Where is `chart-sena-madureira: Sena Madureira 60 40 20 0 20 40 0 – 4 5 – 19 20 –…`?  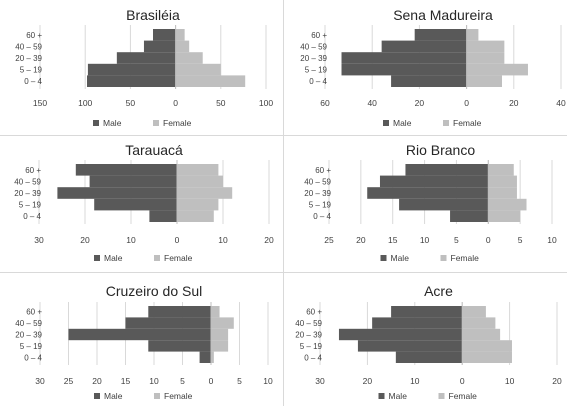
chart-sena-madureira: Sena Madureira 60 40 20 0 20 40 0 – 4 5 – 19 20 –… is located at coordinates (433, 67).